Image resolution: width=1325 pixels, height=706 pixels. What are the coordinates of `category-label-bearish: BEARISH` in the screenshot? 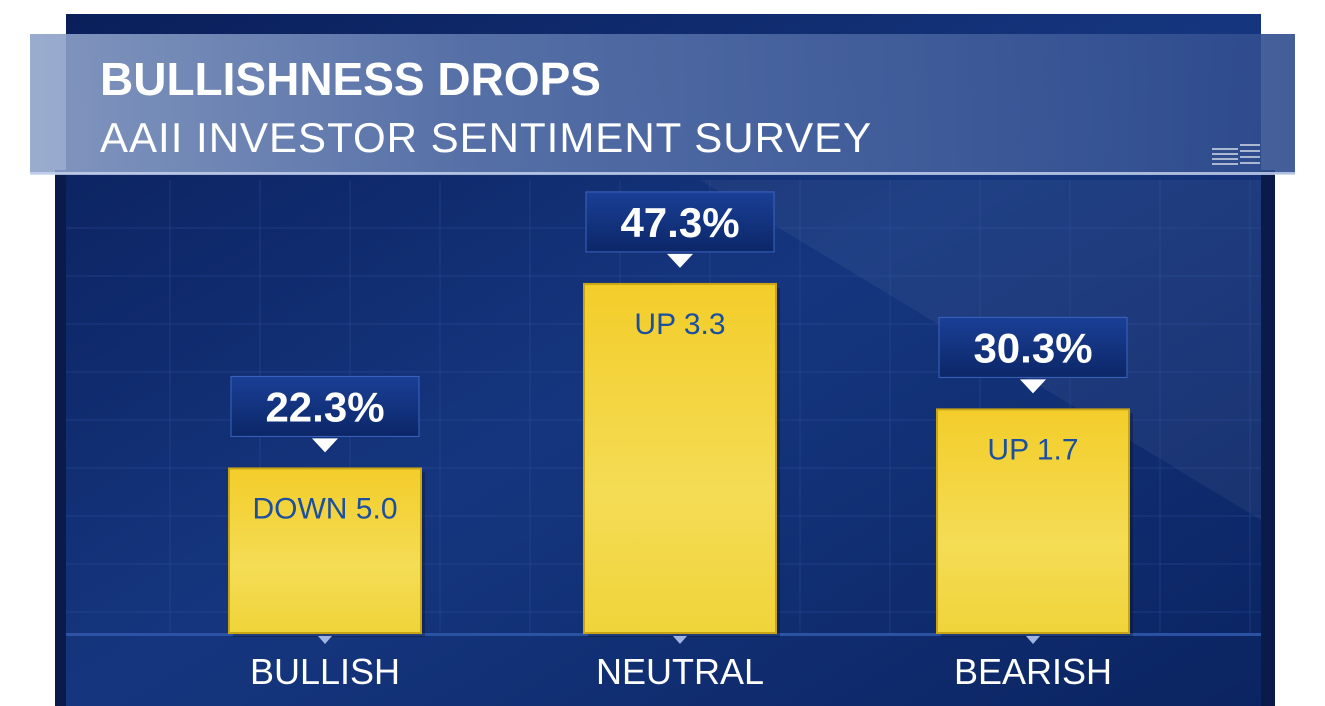 It's located at (1033, 671).